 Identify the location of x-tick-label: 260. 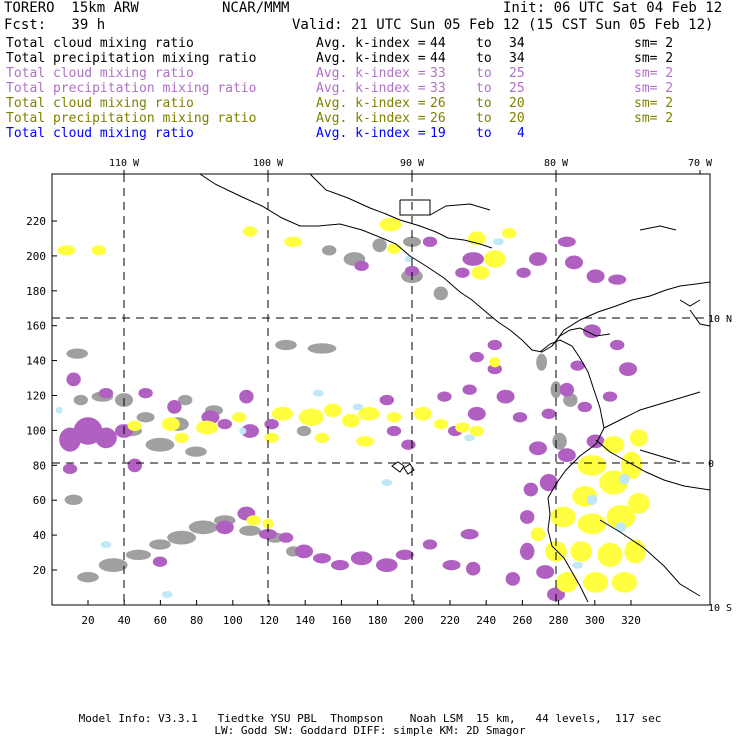
(522, 620).